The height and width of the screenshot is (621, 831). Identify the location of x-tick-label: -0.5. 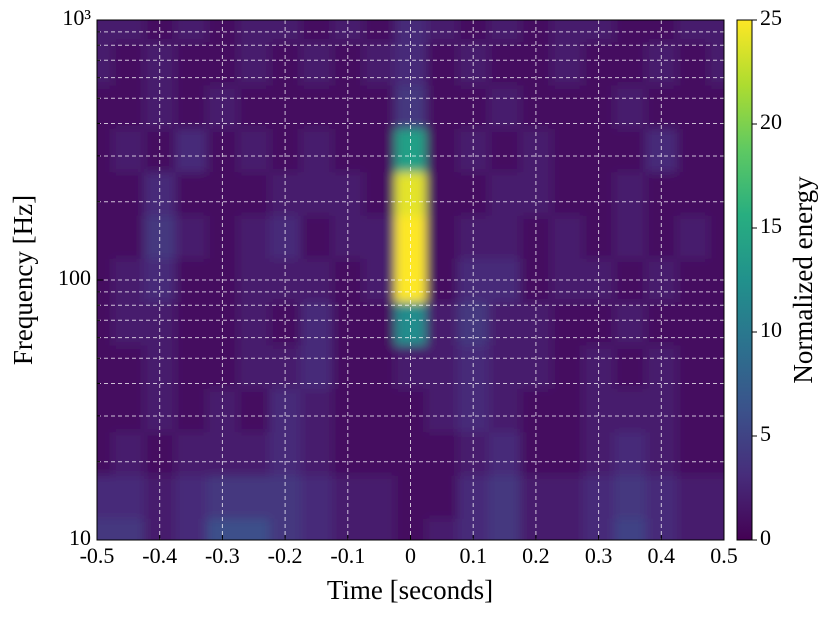
(97, 555).